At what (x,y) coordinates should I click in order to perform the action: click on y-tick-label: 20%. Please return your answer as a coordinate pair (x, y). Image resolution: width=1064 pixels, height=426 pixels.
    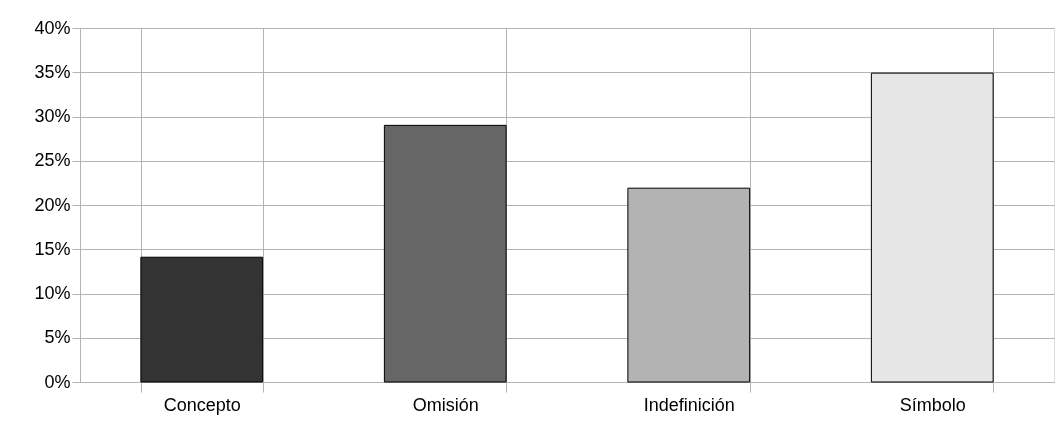
    Looking at the image, I should click on (52, 204).